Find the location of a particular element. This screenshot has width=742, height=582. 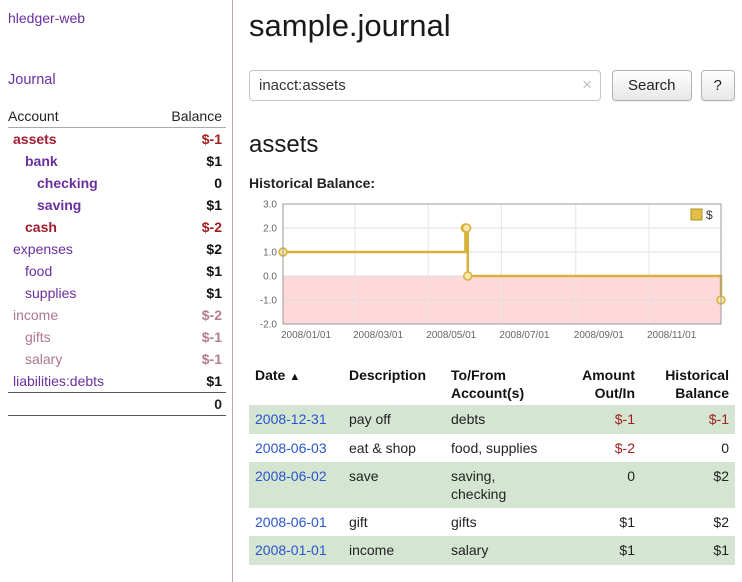

account-row: saving $1 is located at coordinates (117, 205).